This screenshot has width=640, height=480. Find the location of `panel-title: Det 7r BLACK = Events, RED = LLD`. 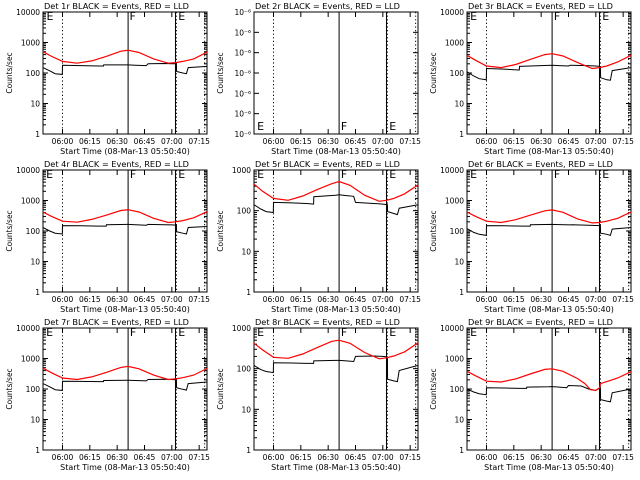

panel-title: Det 7r BLACK = Events, RED = LLD is located at coordinates (116, 322).